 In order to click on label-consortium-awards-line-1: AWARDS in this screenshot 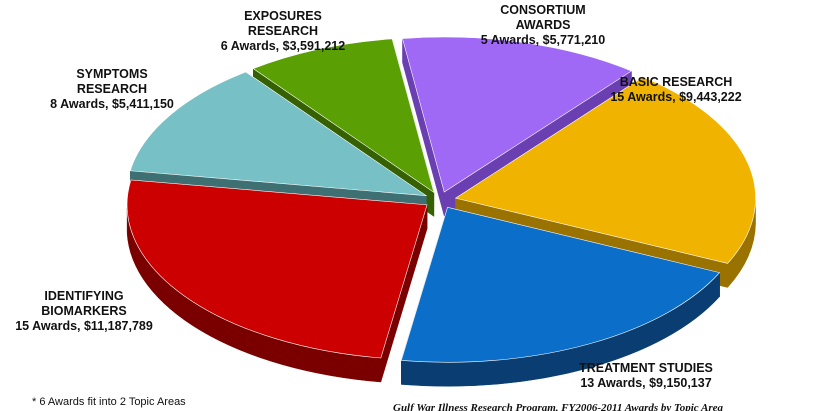, I will do `click(543, 25)`.